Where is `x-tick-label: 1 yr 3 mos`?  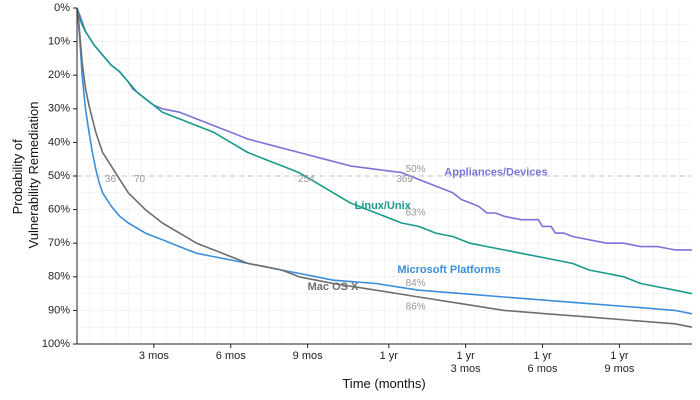 x-tick-label: 1 yr 3 mos is located at coordinates (466, 362).